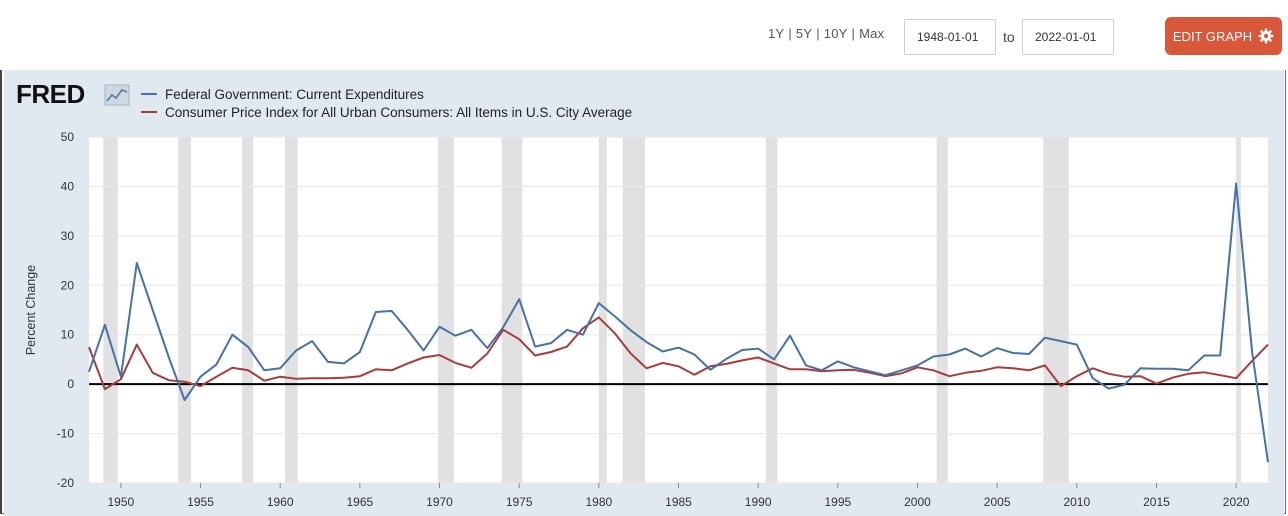  What do you see at coordinates (917, 502) in the screenshot?
I see `x-tick-label: 2000` at bounding box center [917, 502].